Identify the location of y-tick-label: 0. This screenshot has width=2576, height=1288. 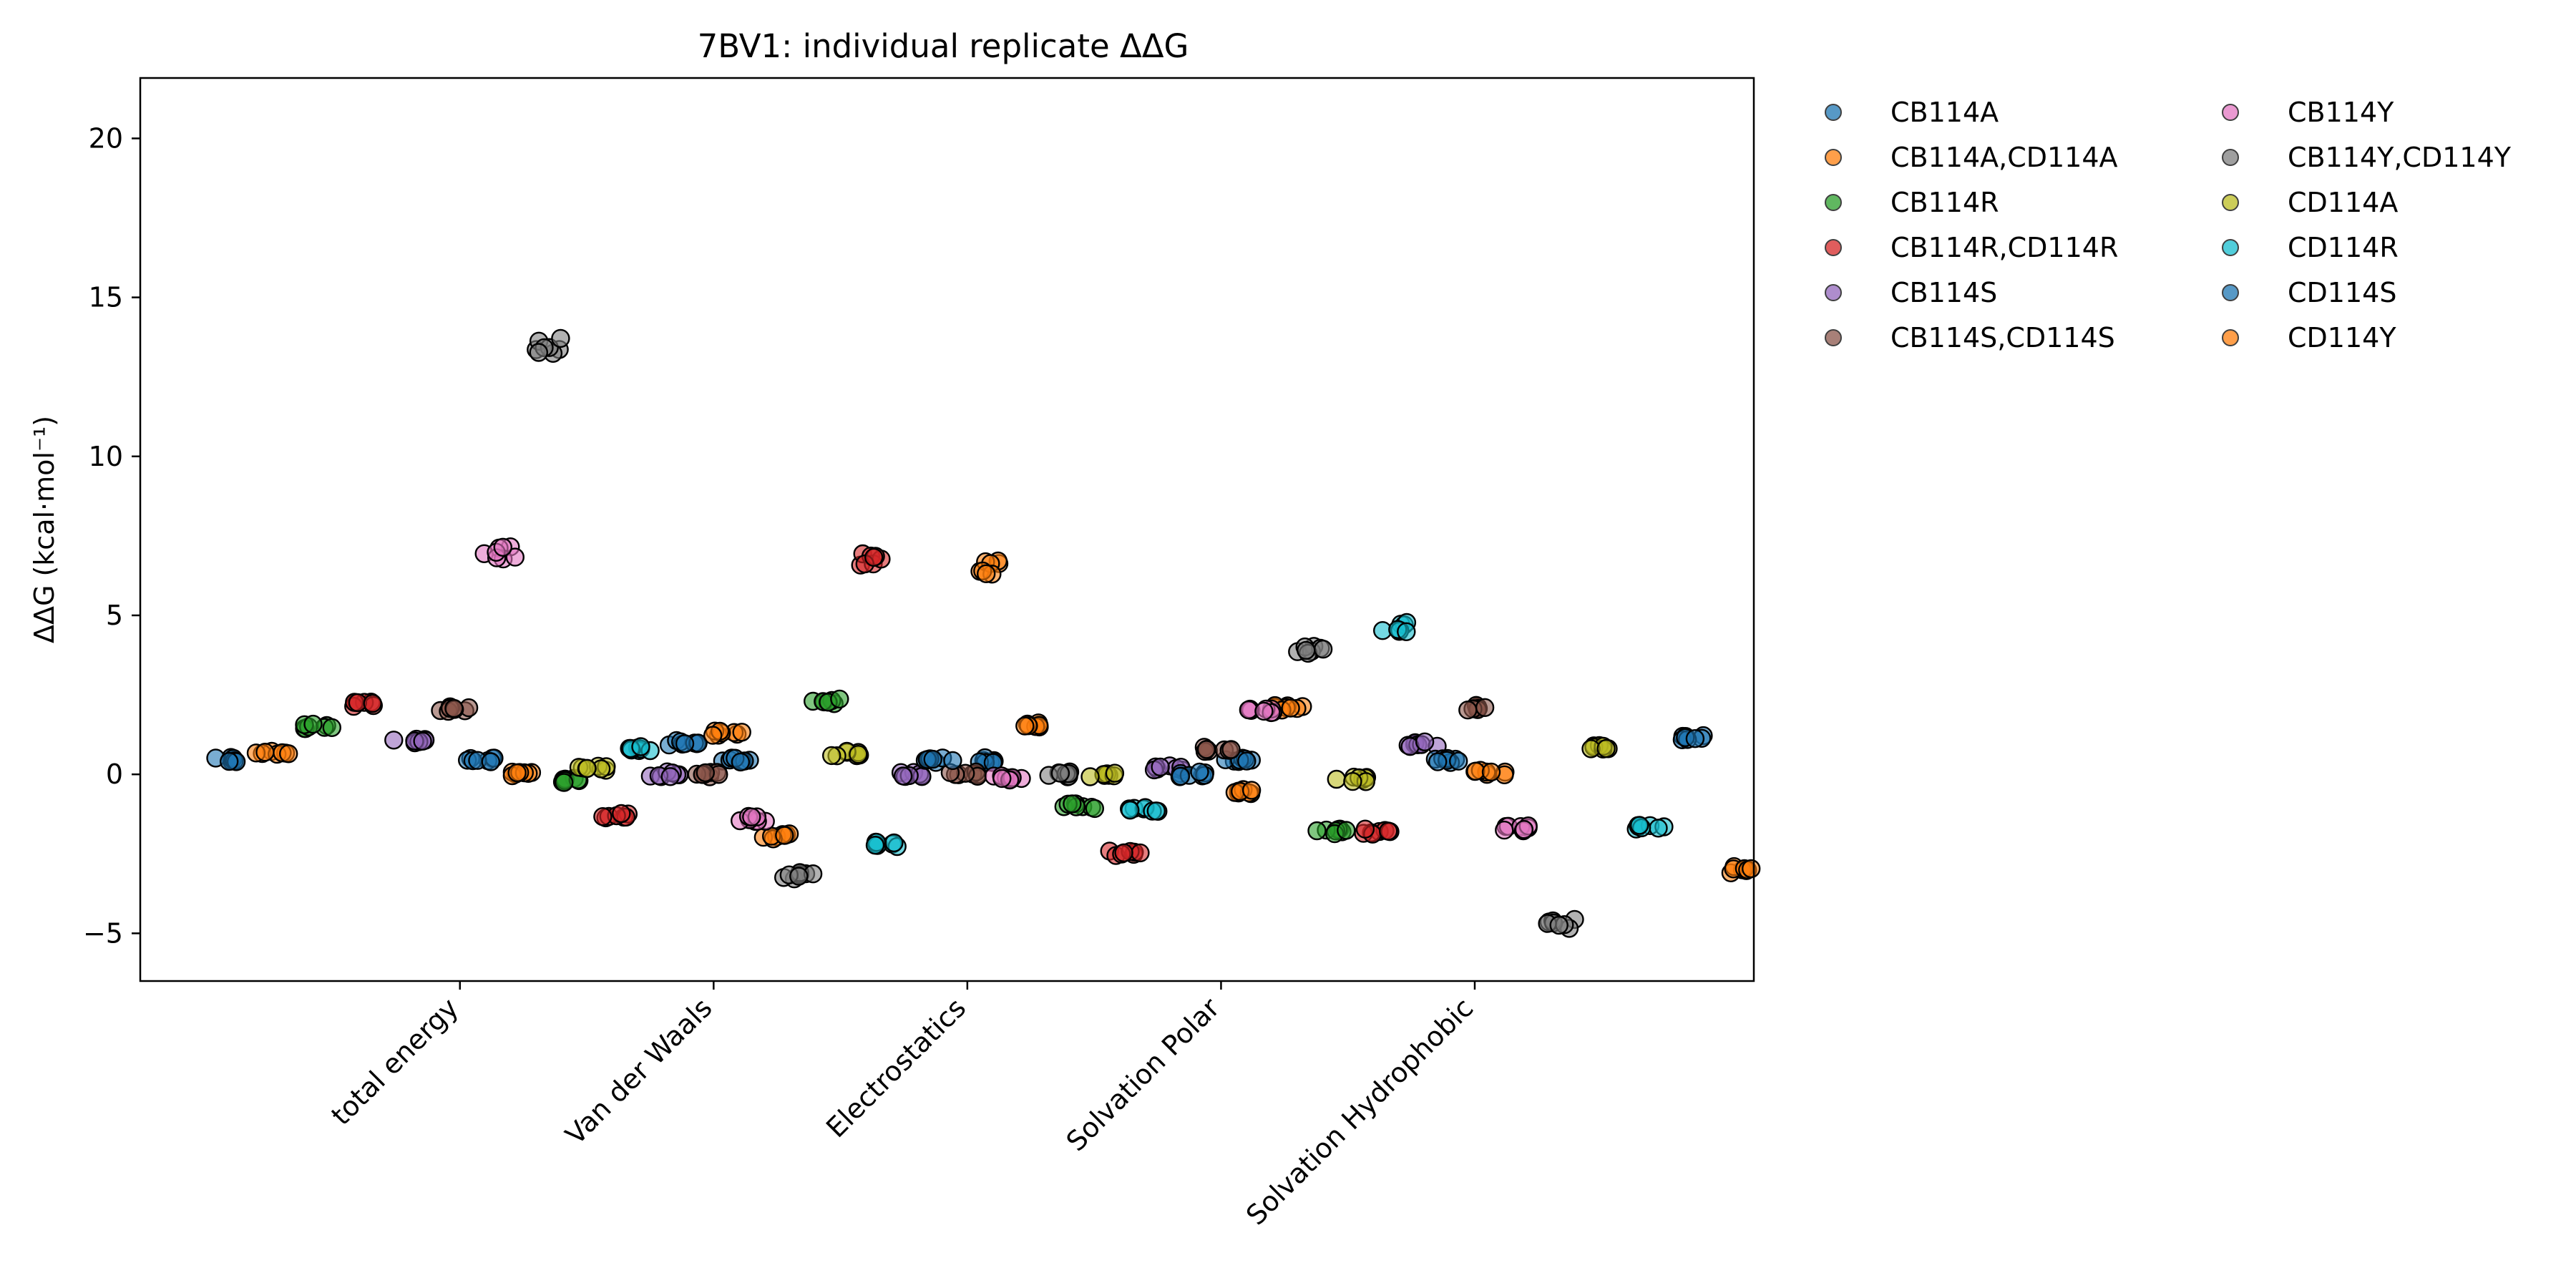
(114, 774).